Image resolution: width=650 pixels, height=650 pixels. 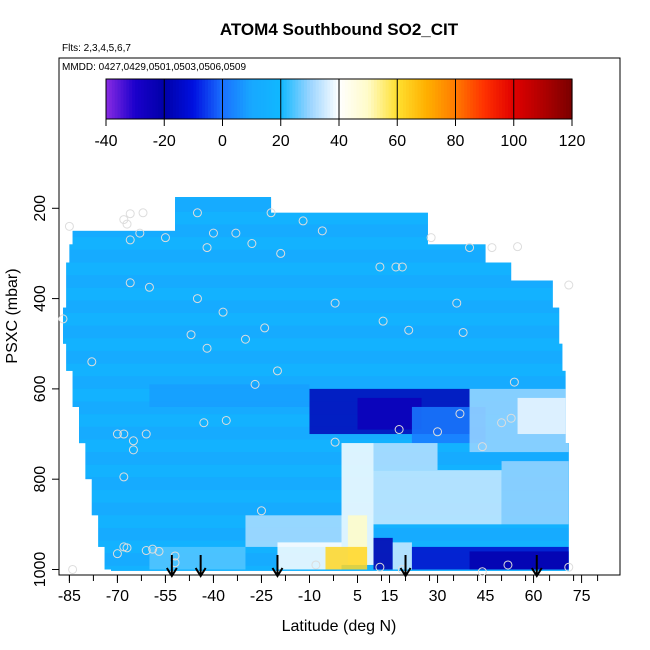 I want to click on colorbar-tick-label: 20, so click(x=281, y=141).